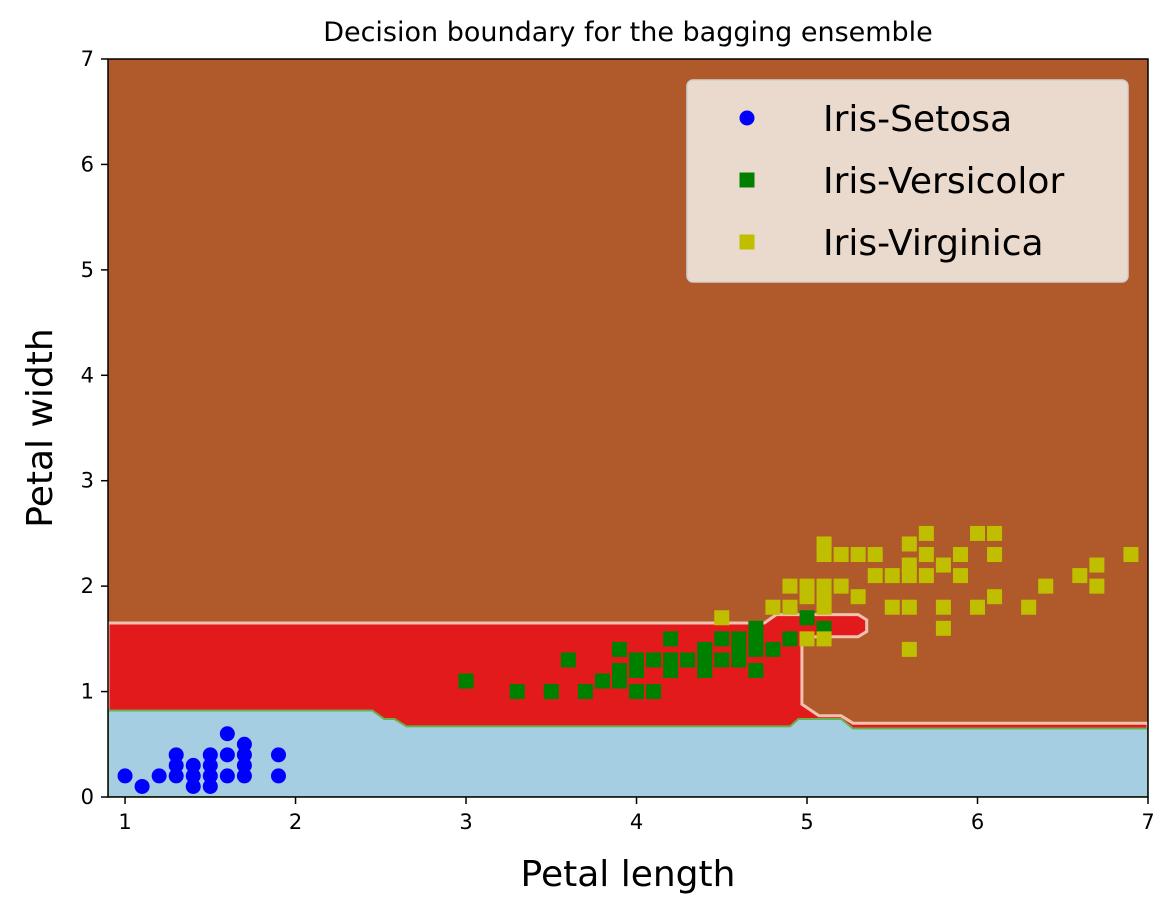 The image size is (1176, 914). I want to click on legend-marker-iris-setosa, so click(747, 118).